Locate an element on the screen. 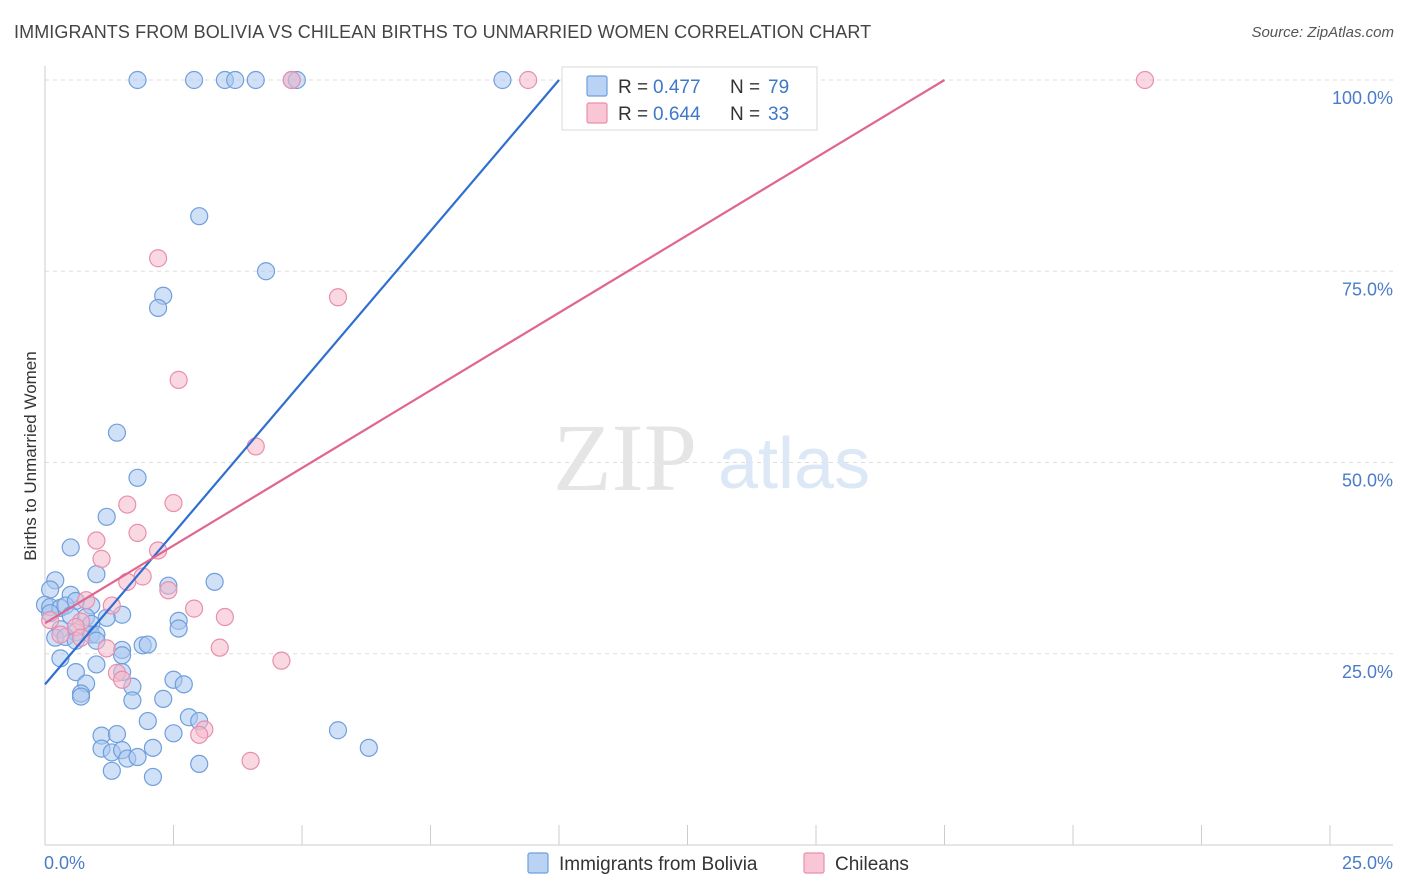  x-tick-label-max: 25.0% is located at coordinates (1367, 863).